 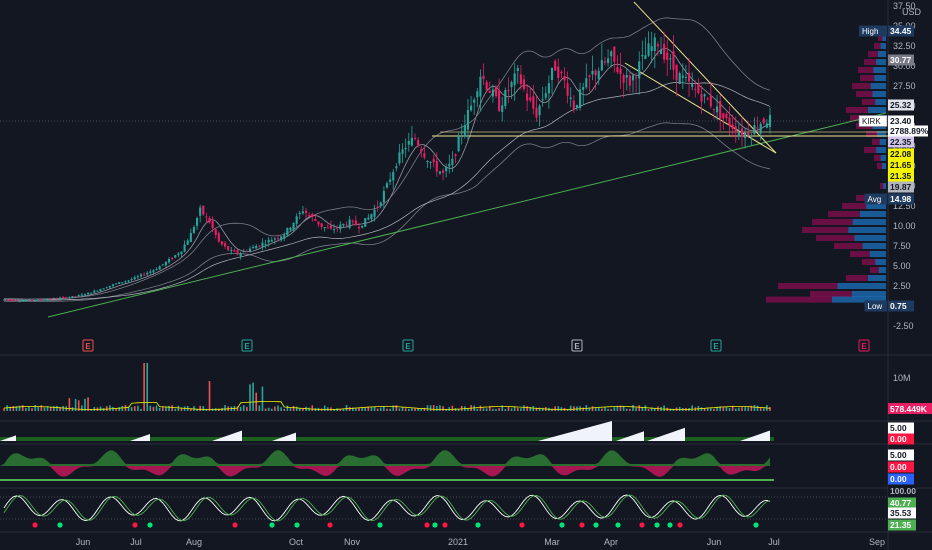 What do you see at coordinates (901, 199) in the screenshot?
I see `price-tag-value: 14.98` at bounding box center [901, 199].